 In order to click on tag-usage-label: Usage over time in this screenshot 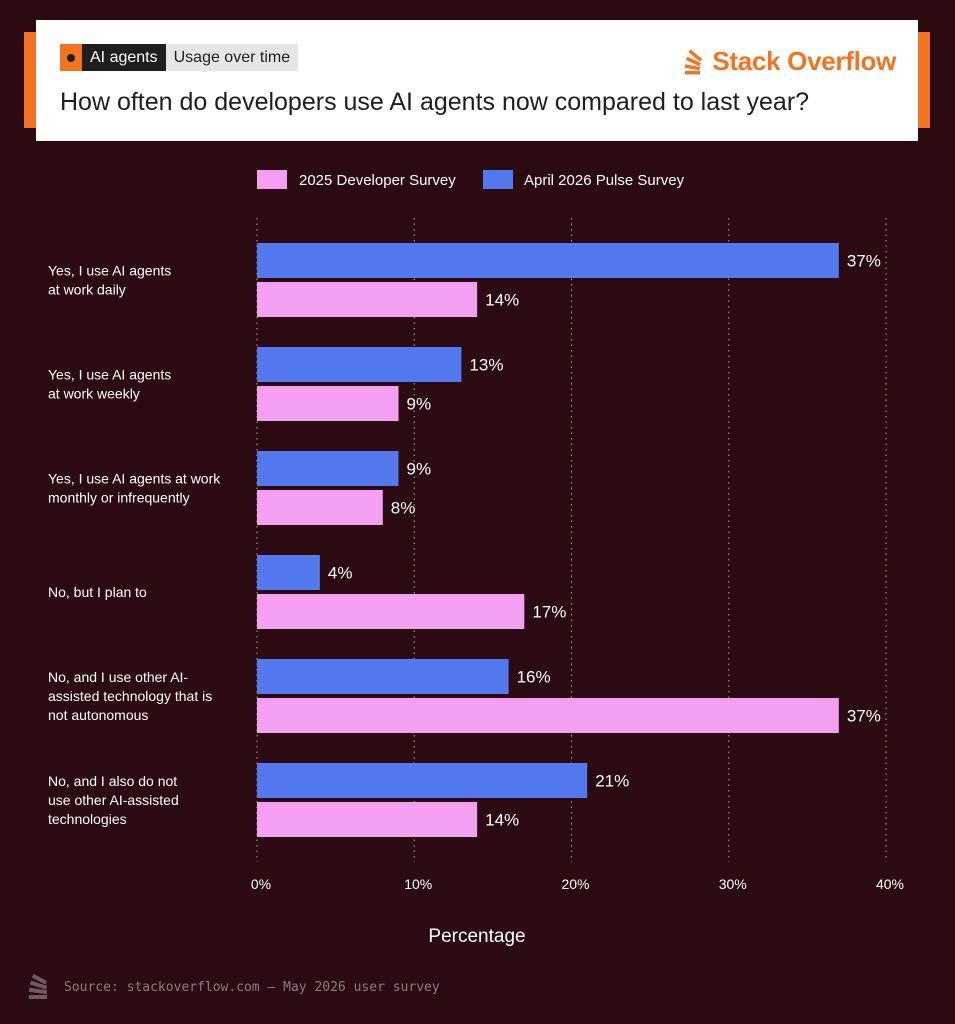, I will do `click(232, 57)`.